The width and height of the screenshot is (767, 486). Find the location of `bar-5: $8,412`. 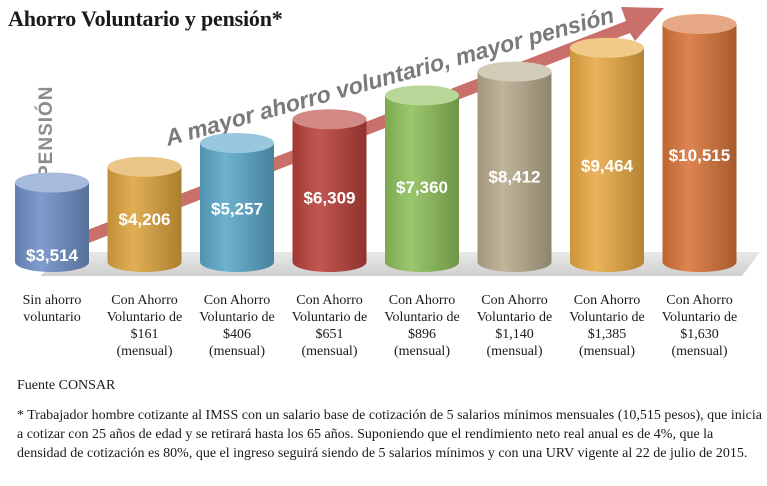

bar-5: $8,412 is located at coordinates (514, 166).